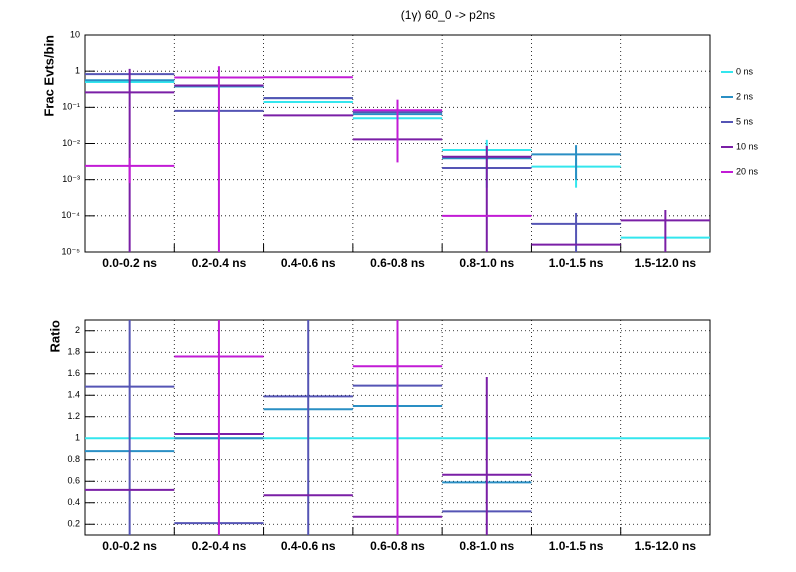 This screenshot has width=796, height=572. I want to click on y-tick-label: 1.2, so click(73, 416).